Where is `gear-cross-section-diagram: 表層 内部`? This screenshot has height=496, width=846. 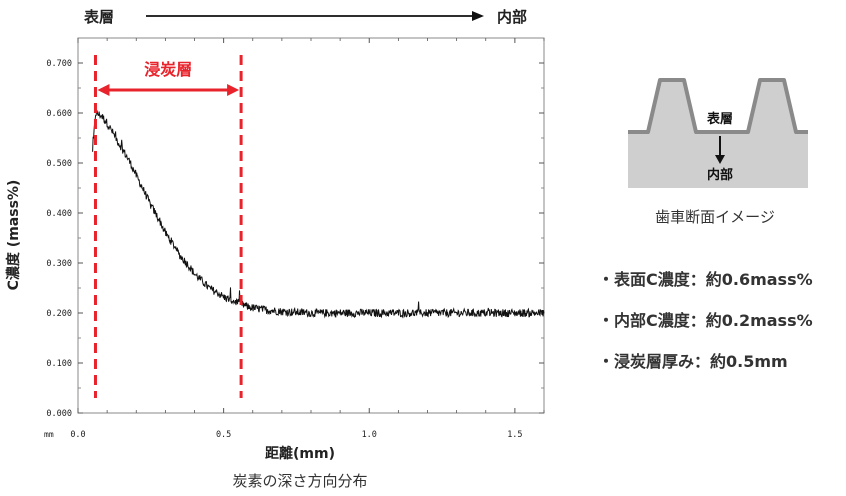 gear-cross-section-diagram: 表層 内部 is located at coordinates (718, 133).